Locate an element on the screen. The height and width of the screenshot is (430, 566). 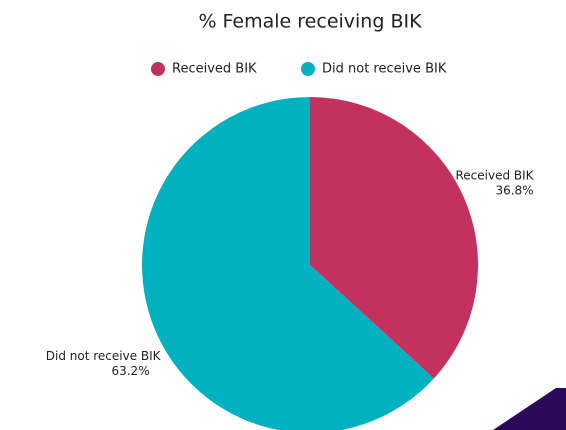
decoration is located at coordinates (529, 409).